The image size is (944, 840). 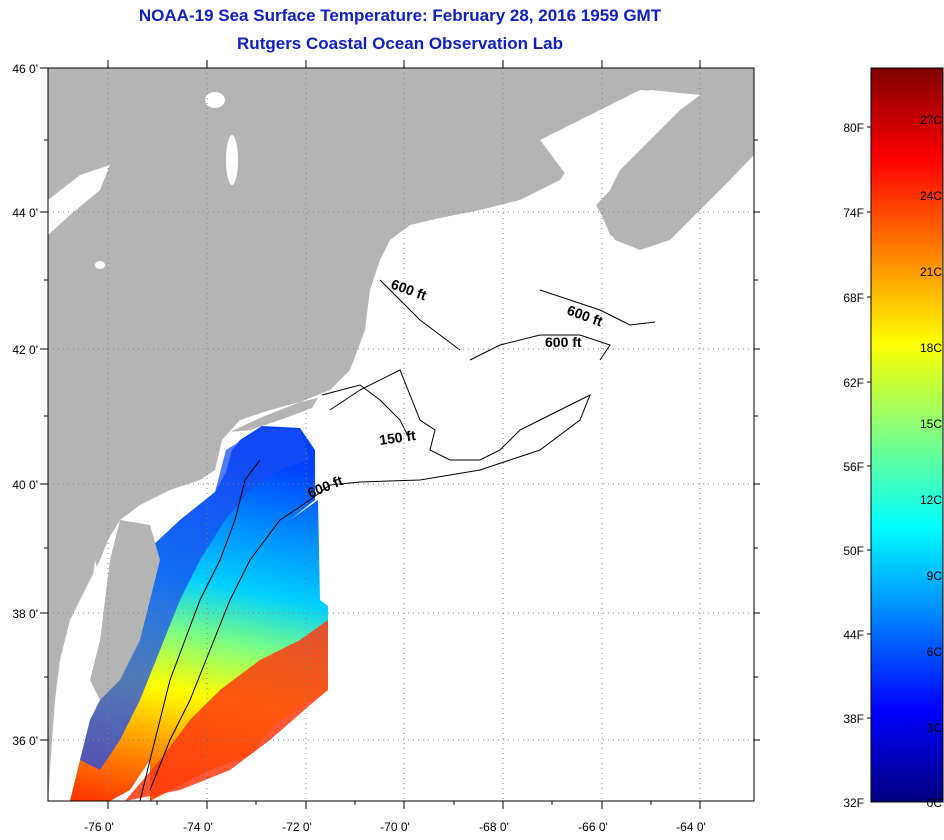 I want to click on lat-label: 42 0', so click(x=25, y=350).